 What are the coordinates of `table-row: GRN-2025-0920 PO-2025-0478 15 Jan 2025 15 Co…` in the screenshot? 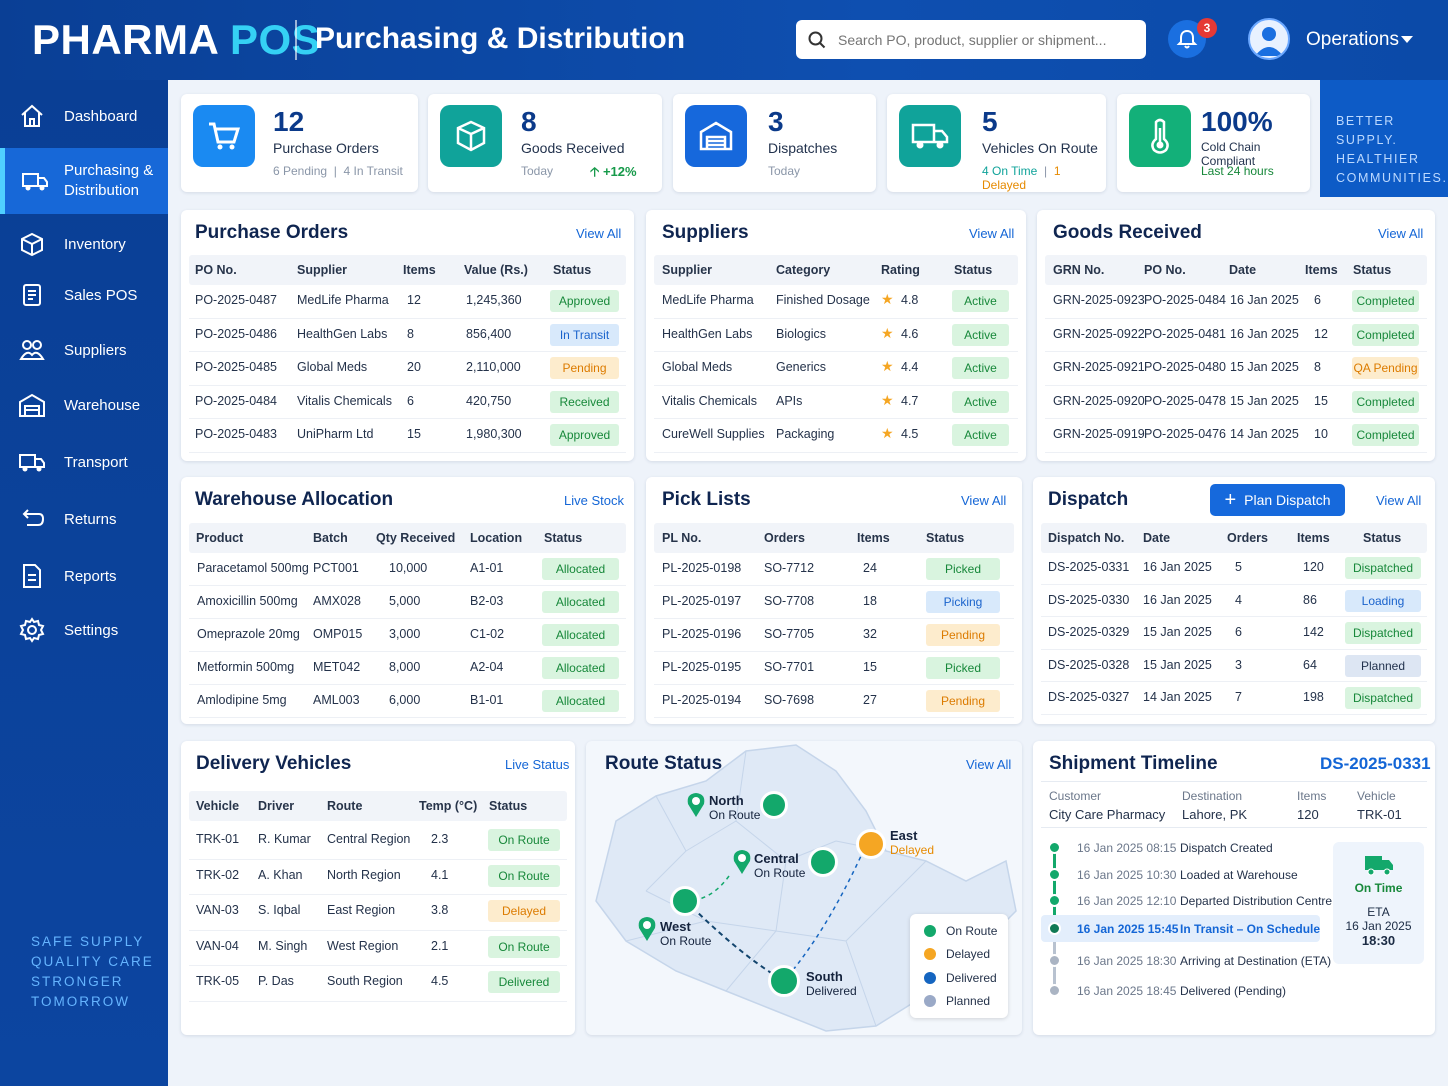 It's located at (1236, 402).